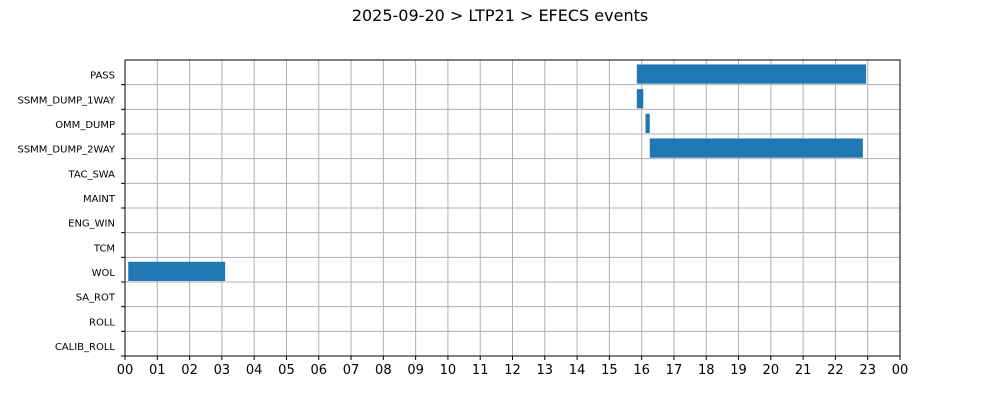 The image size is (1000, 400). What do you see at coordinates (85, 125) in the screenshot?
I see `y-tick-label: OMM_DUMP` at bounding box center [85, 125].